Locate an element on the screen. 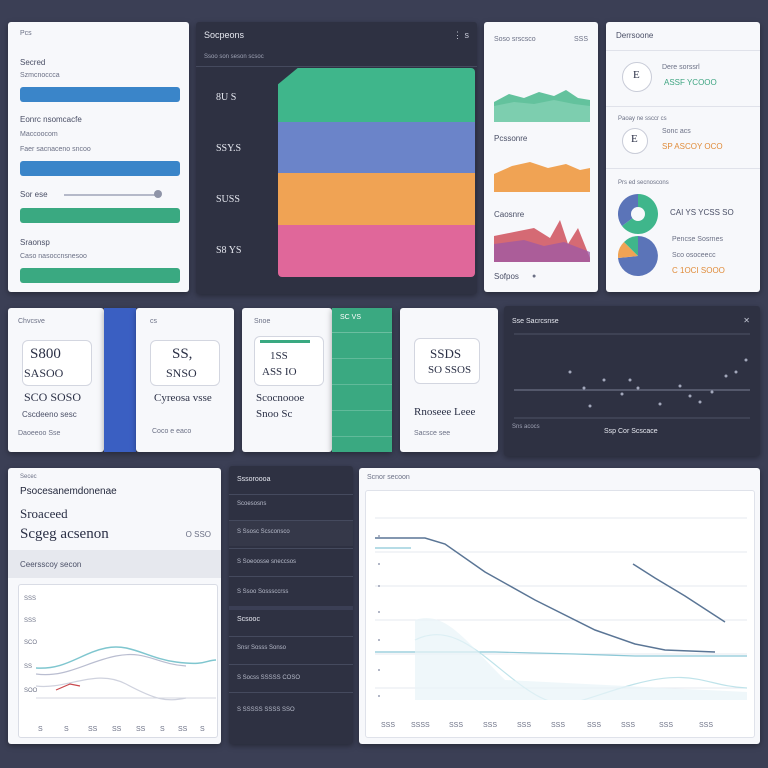 The height and width of the screenshot is (768, 768). scatter-plot is located at coordinates (632, 376).